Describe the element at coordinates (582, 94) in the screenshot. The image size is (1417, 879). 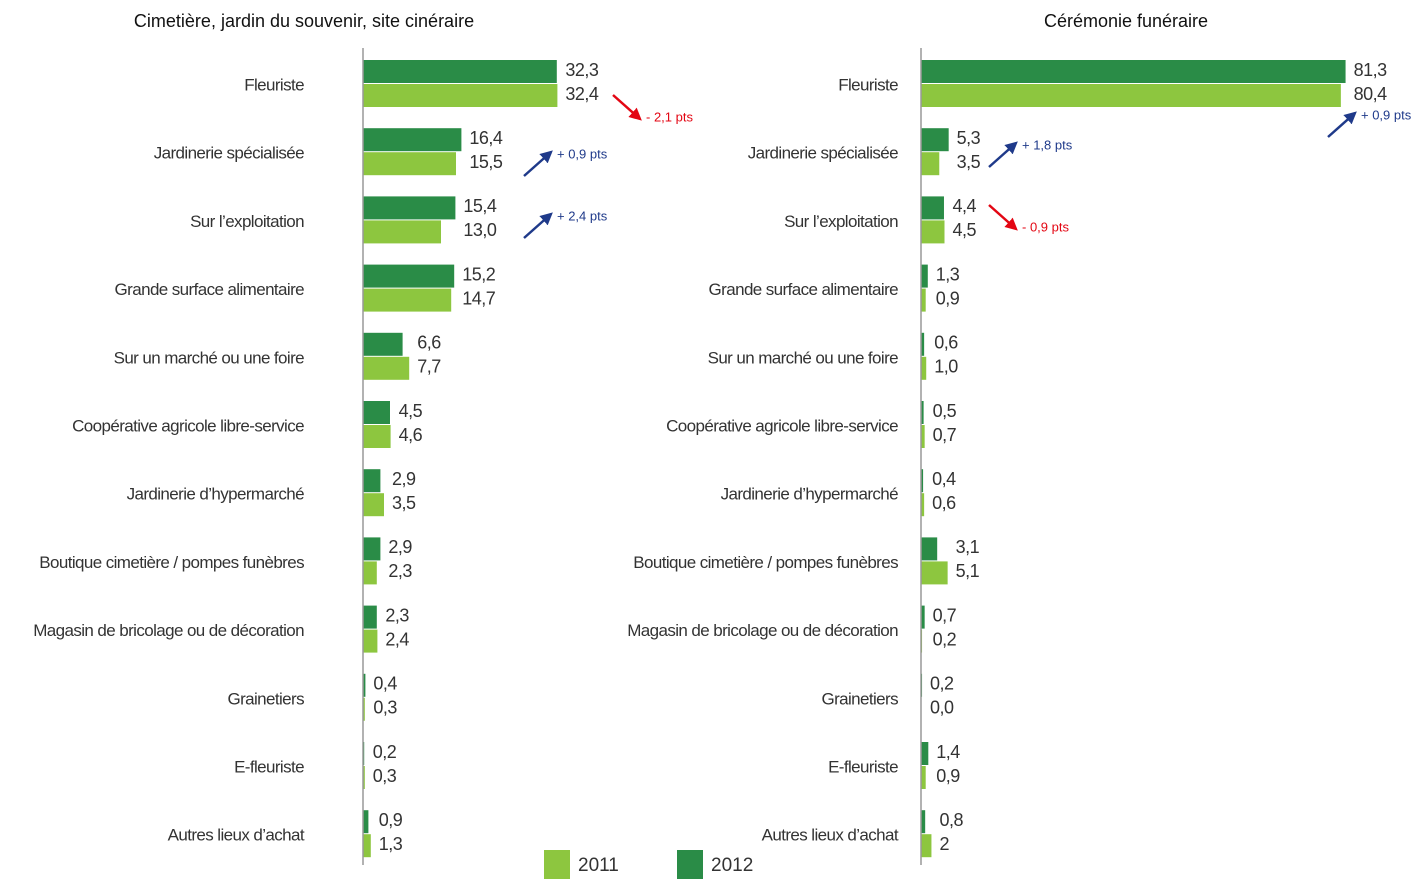
I see `value-label: 32,4` at that location.